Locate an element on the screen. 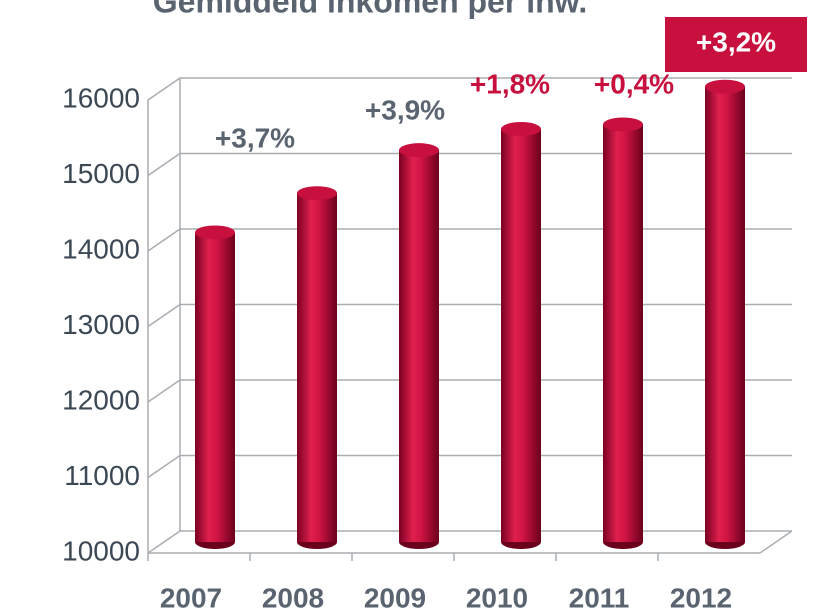  x-tick-label: 2010 is located at coordinates (497, 597).